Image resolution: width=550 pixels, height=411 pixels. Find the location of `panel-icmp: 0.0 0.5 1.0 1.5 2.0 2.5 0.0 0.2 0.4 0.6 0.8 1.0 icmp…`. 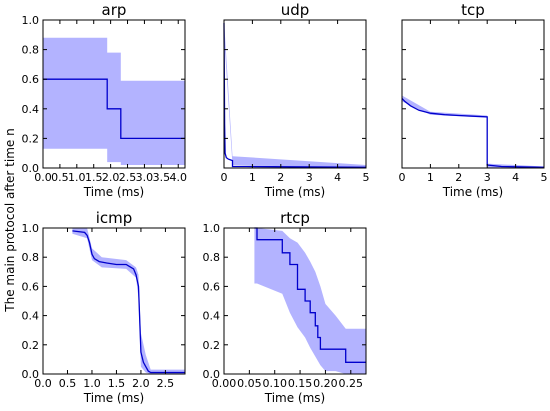

panel-icmp: 0.0 0.5 1.0 1.5 2.0 2.5 0.0 0.2 0.4 0.6 0.8 1.0 icmp… is located at coordinates (104, 307).